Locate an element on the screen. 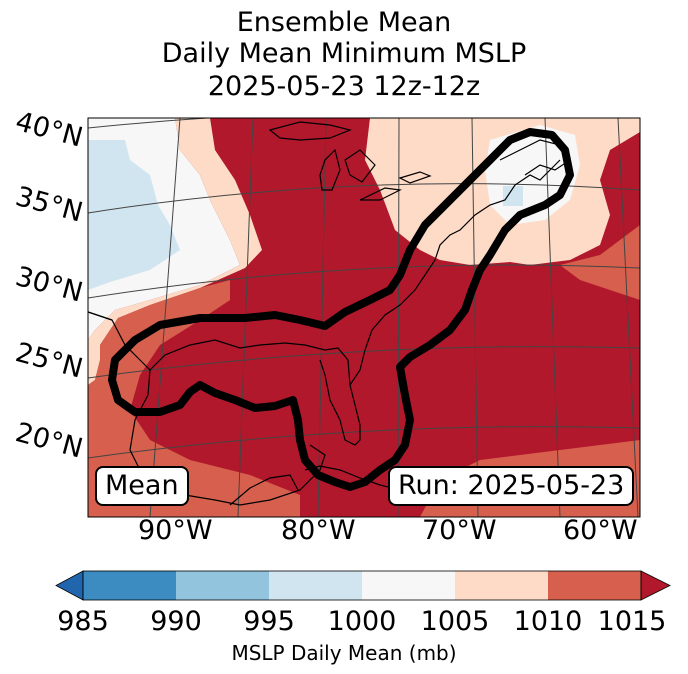 The height and width of the screenshot is (674, 688). meridian-65w is located at coordinates (552, 317).